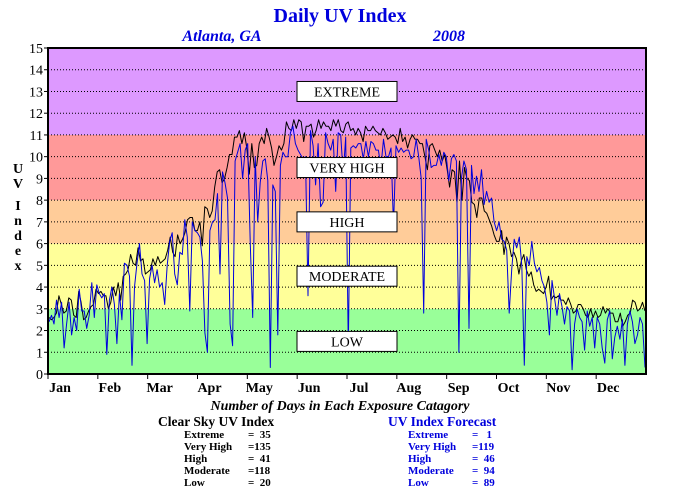 The width and height of the screenshot is (680, 500). I want to click on x-tick-label: Aug, so click(408, 388).